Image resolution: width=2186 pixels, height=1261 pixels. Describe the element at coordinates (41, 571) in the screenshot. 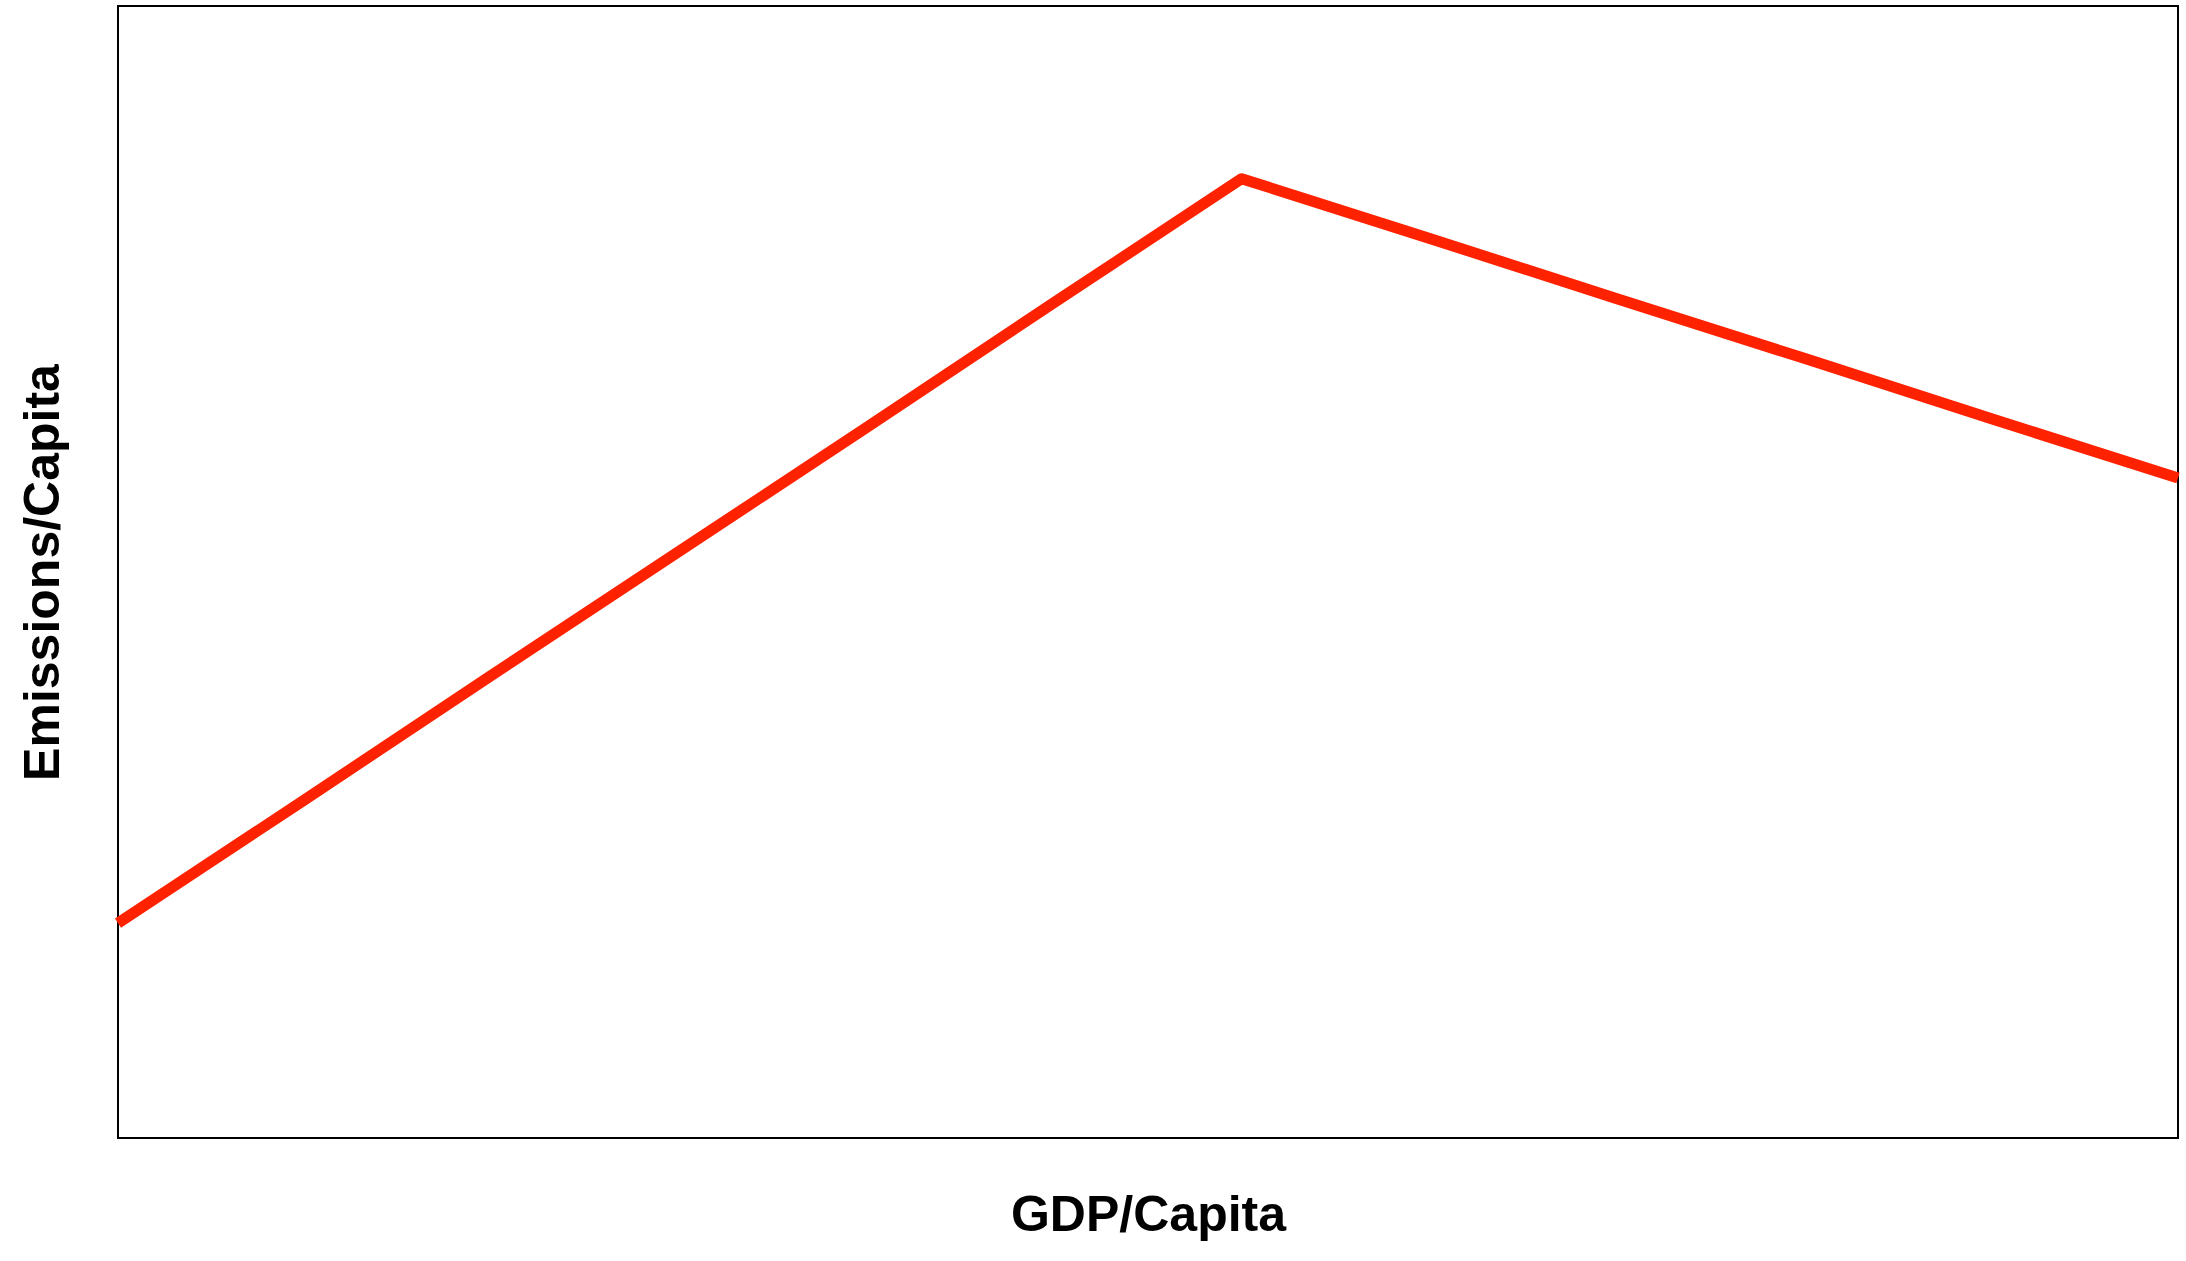

I see `y-axis-title: Emissions/Capita` at that location.